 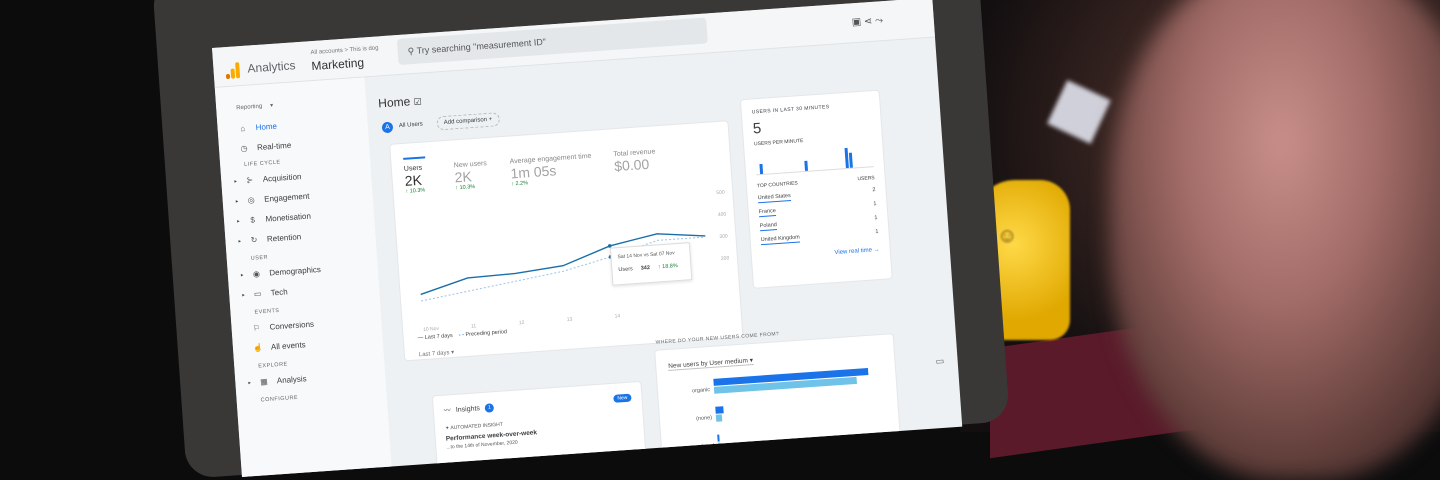 I want to click on report-icon: ☑, so click(x=418, y=102).